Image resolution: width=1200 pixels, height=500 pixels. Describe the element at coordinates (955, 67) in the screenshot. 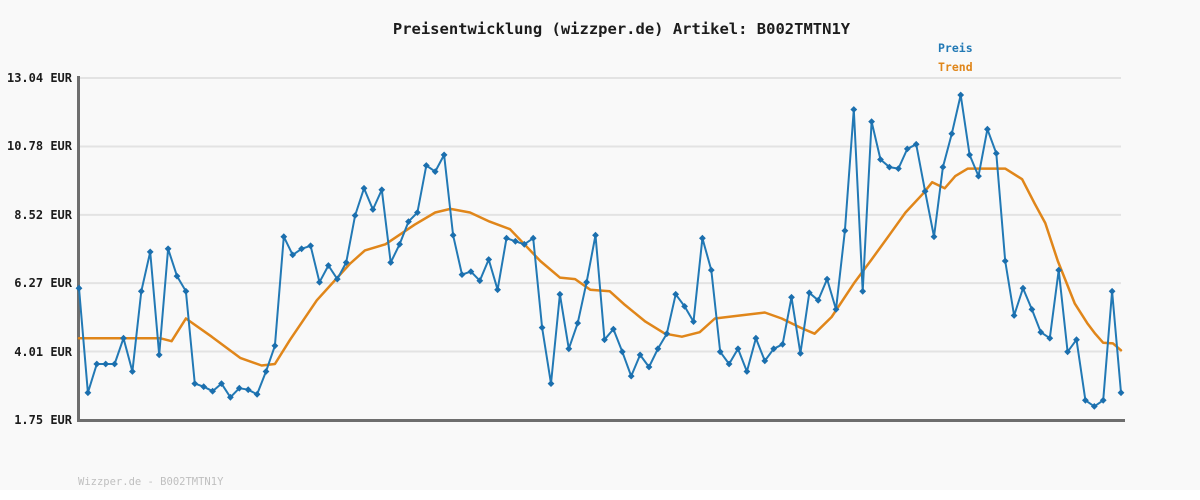

I see `legend-entry-trend: Trend` at that location.